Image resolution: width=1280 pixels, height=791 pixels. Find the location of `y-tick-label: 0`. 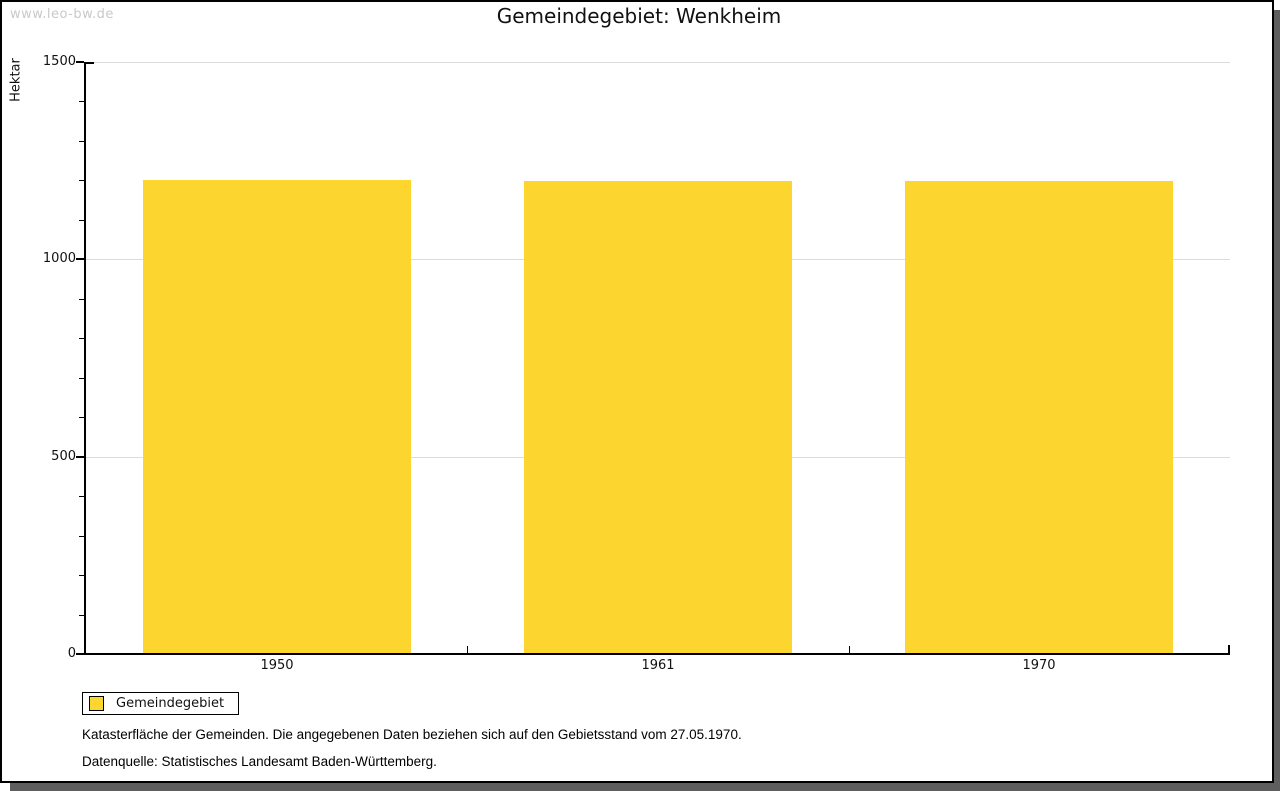

y-tick-label: 0 is located at coordinates (71, 653).